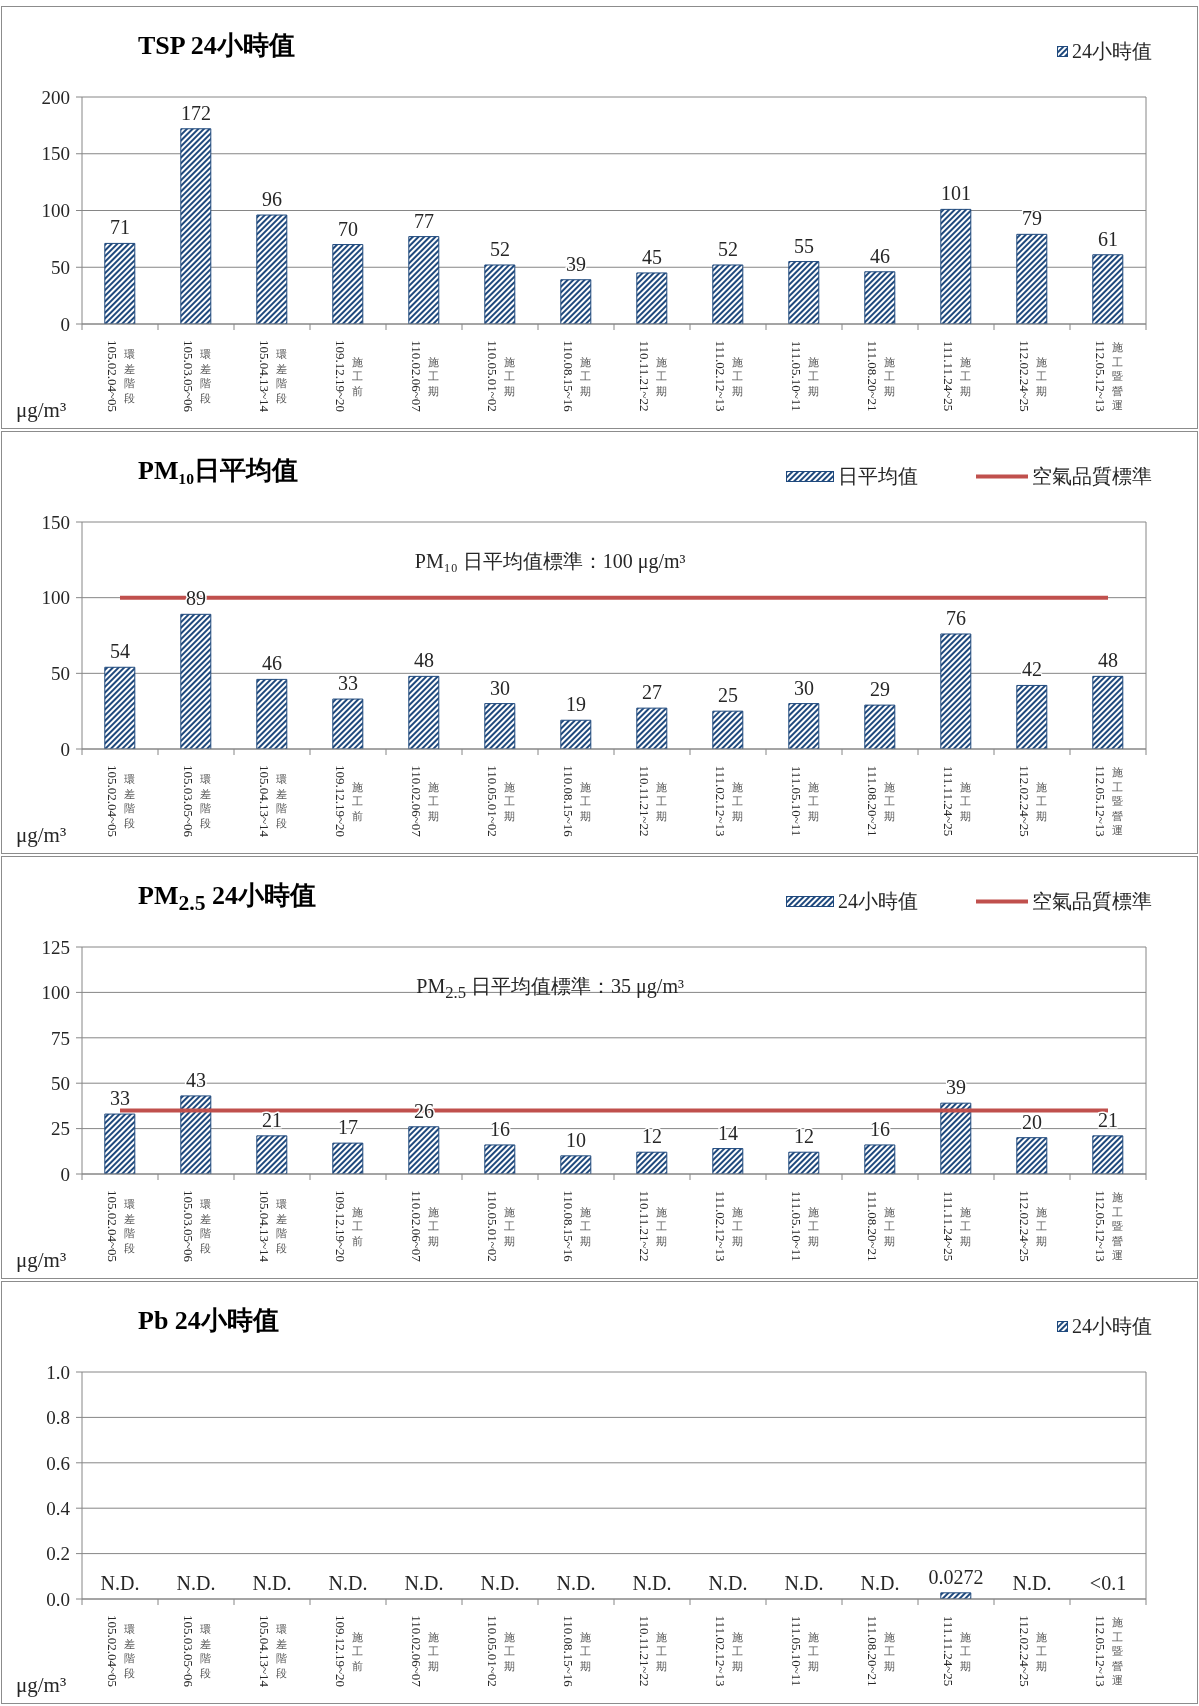  Describe the element at coordinates (196, 1079) in the screenshot. I see `data-label: 43` at that location.